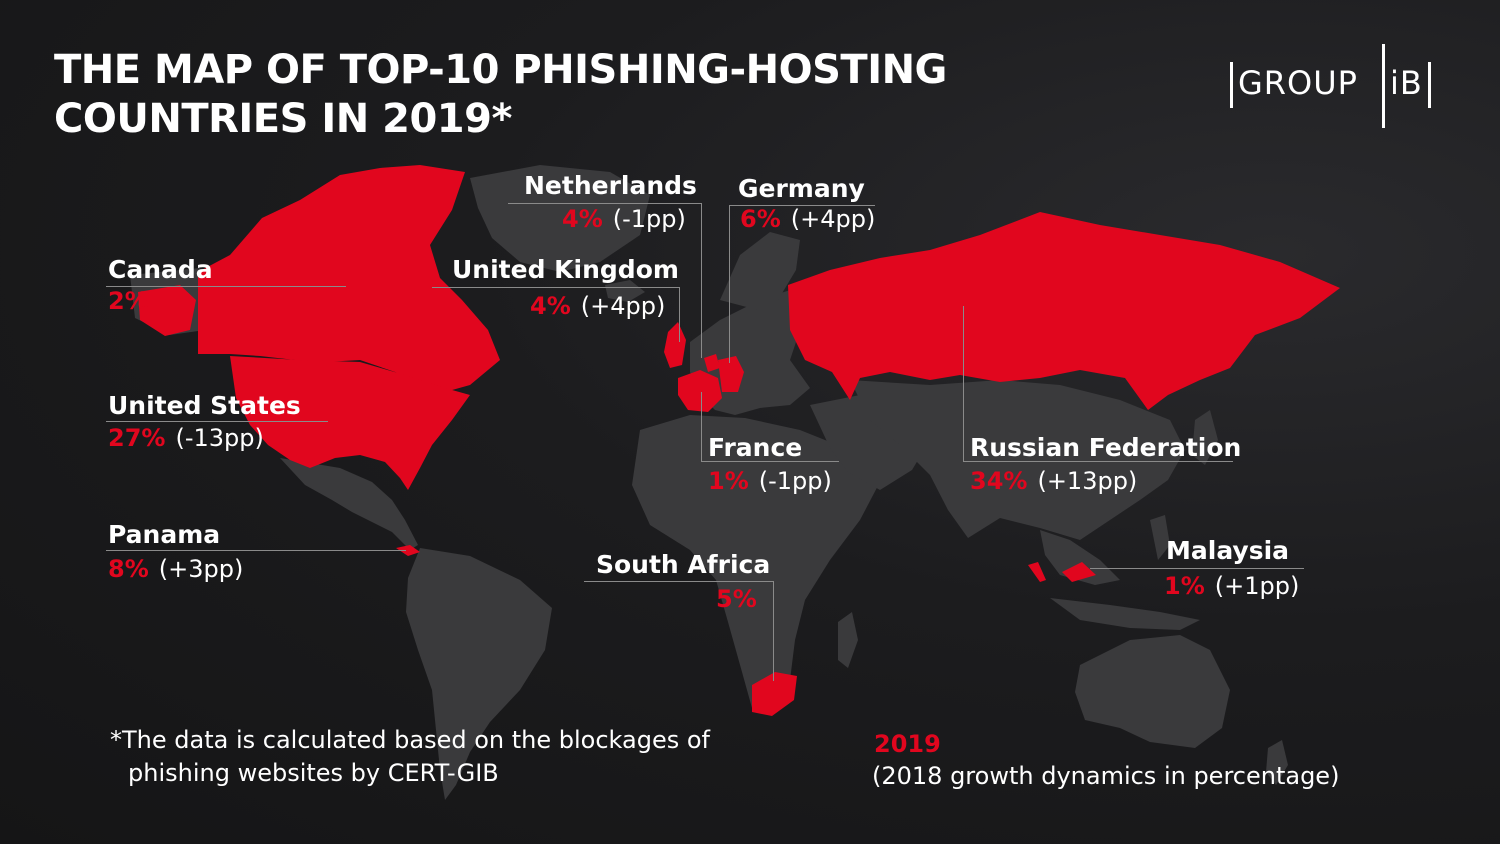  I want to click on canada-region, so click(349, 278).